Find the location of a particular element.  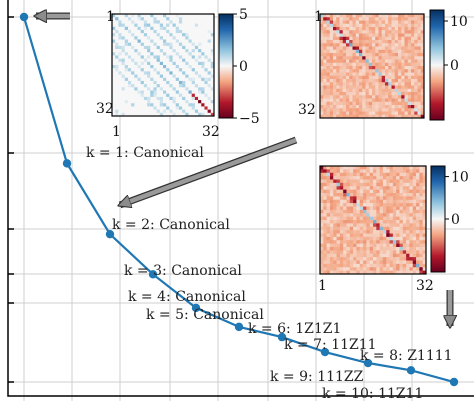

point-label-4: k = 4: Canonical is located at coordinates (187, 297).